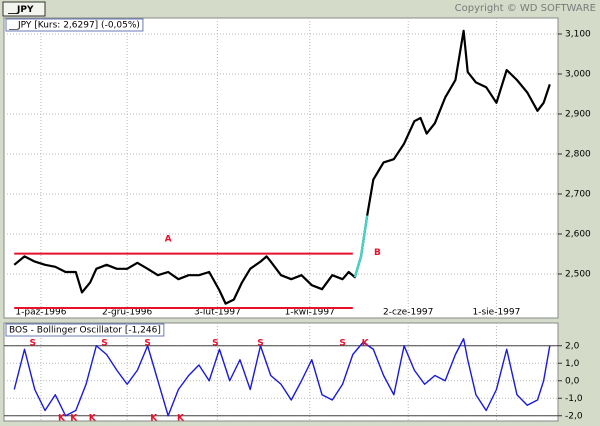 This screenshot has height=426, width=600. I want to click on annotation: B, so click(377, 253).